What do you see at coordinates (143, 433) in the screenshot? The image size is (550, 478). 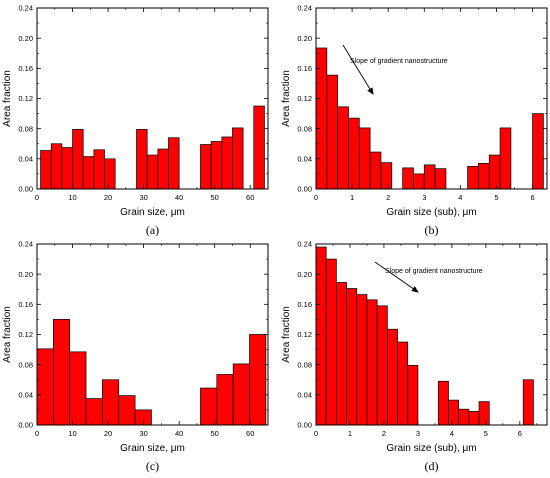 I see `x-tick-label: 30` at bounding box center [143, 433].